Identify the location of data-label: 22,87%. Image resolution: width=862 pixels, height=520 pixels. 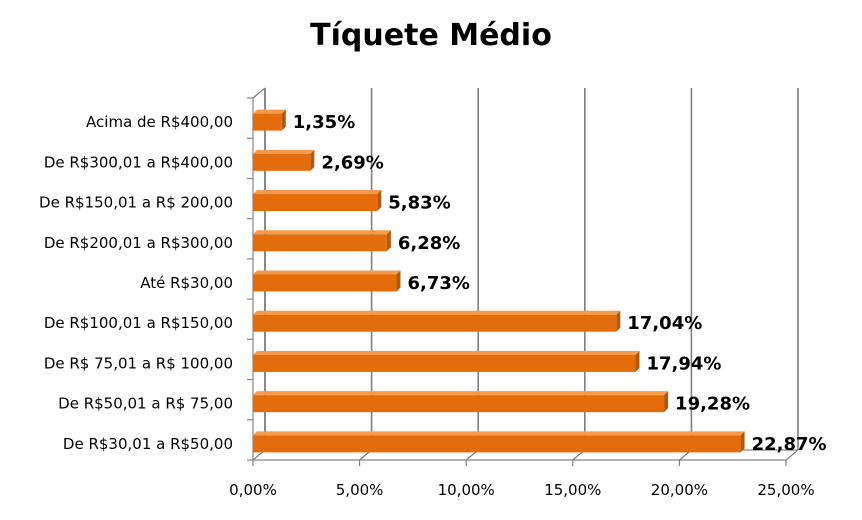
(789, 444).